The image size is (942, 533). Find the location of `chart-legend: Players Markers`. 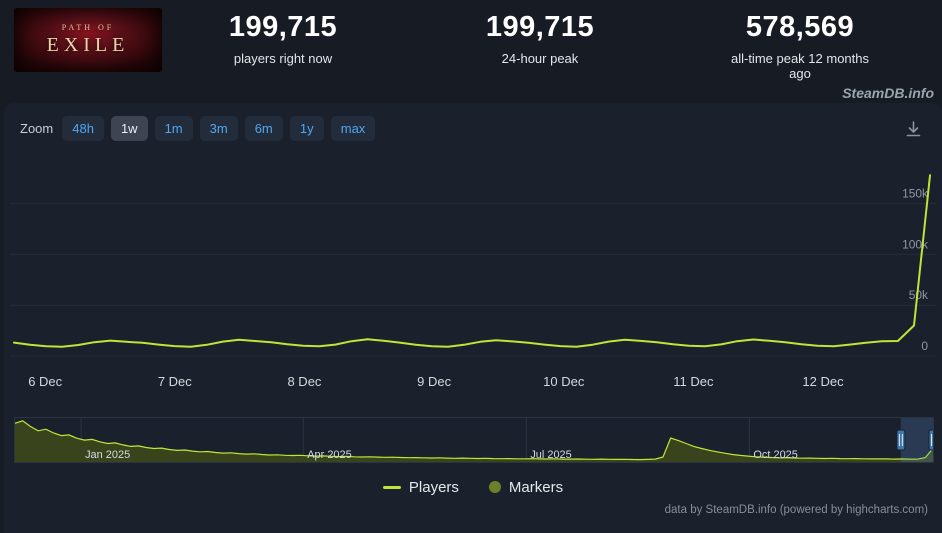

chart-legend: Players Markers is located at coordinates (473, 487).